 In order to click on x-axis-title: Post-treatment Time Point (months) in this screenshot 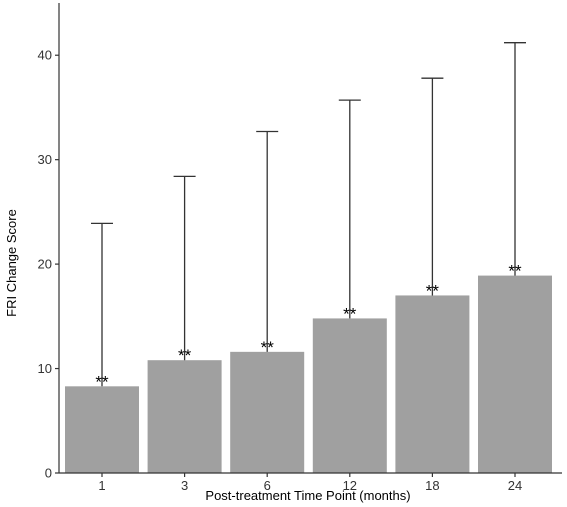, I will do `click(307, 495)`.